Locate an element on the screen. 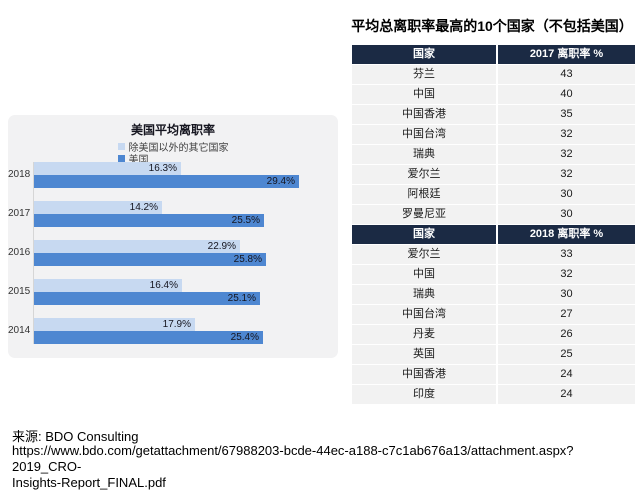  table-row: 芬兰 43 is located at coordinates (493, 74).